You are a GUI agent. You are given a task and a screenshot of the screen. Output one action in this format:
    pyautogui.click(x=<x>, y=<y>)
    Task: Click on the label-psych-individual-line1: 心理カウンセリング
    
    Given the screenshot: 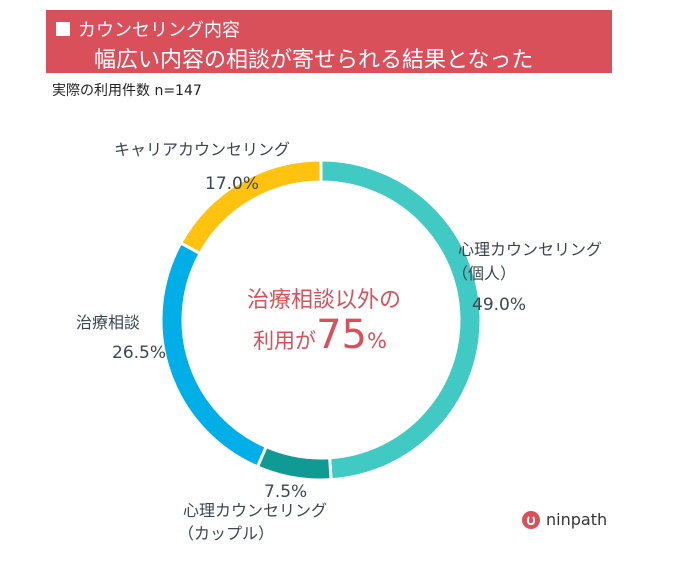 What is the action you would take?
    pyautogui.click(x=530, y=249)
    